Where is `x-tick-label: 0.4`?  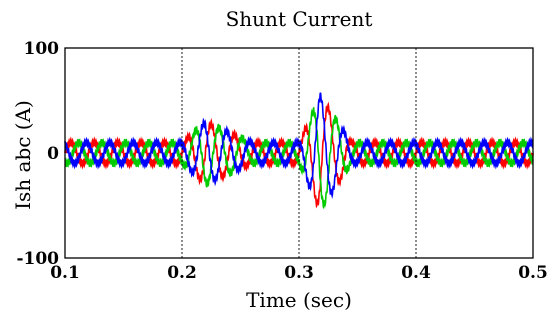 x-tick-label: 0.4 is located at coordinates (416, 273).